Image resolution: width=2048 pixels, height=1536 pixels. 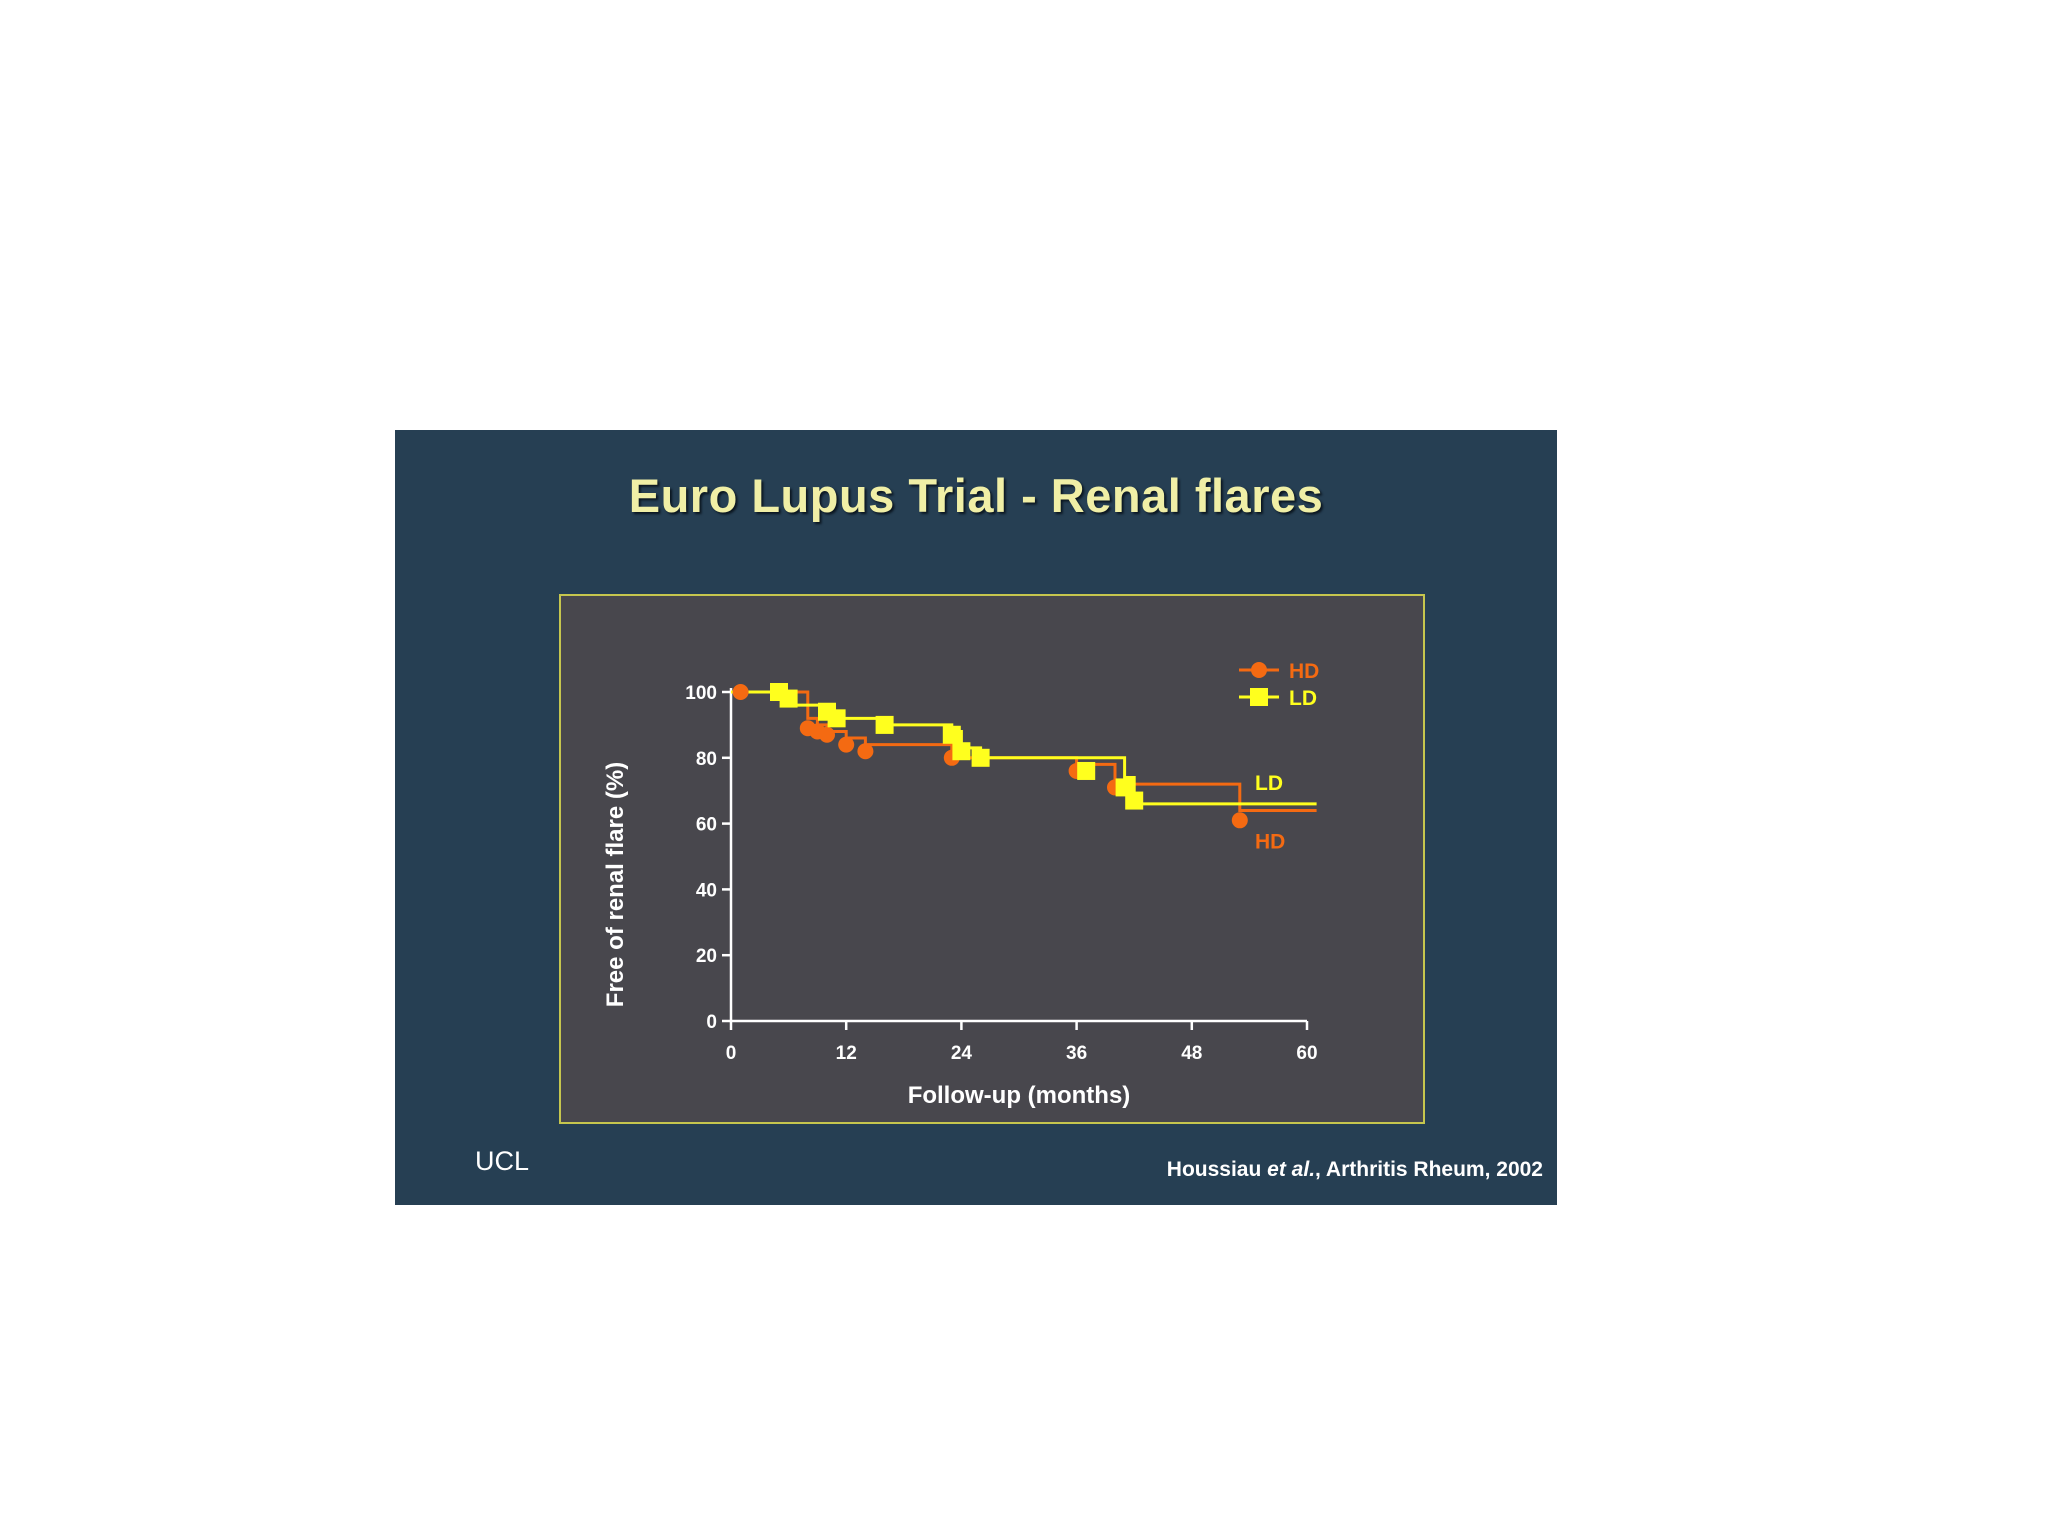 I want to click on y-axis-title: Free of renal flare (%), so click(x=615, y=884).